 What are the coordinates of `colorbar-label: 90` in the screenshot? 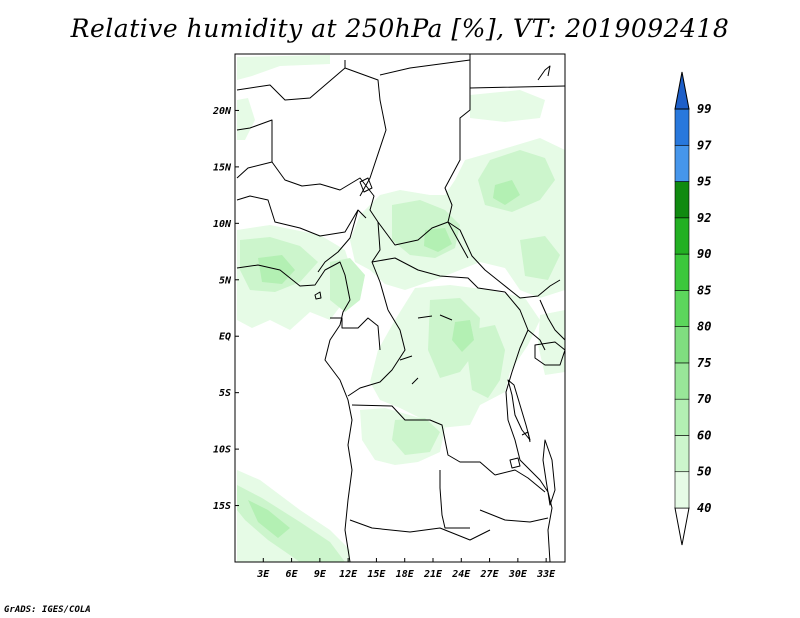 It's located at (704, 254).